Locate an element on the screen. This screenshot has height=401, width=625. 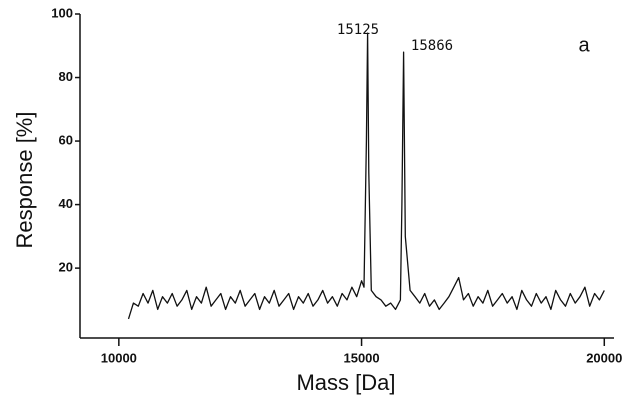
y-tick-label: 40 is located at coordinates (66, 203).